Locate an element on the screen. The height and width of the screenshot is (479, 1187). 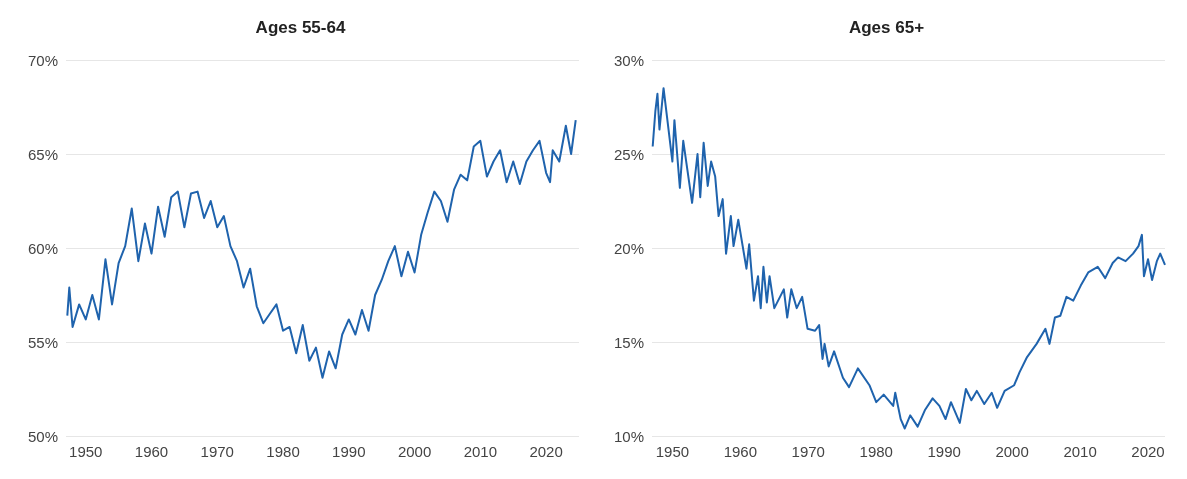
y-tick-label: 25% is located at coordinates (628, 154).